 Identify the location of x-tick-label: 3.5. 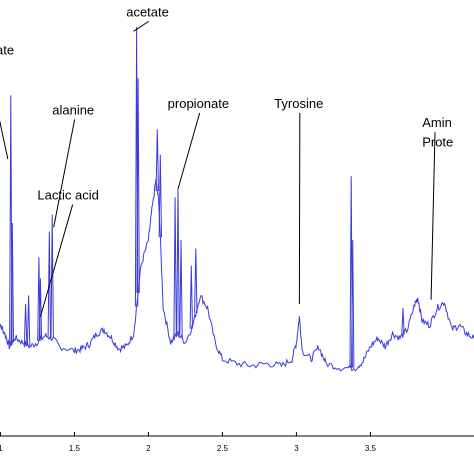
(371, 448).